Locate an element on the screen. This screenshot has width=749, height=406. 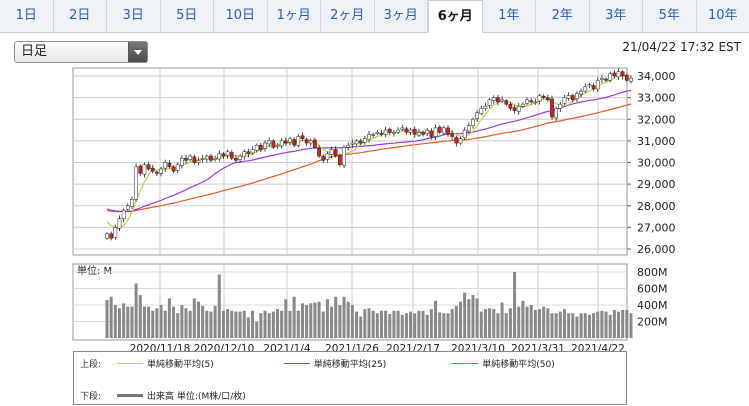
interval-select: 日足 is located at coordinates (81, 52).